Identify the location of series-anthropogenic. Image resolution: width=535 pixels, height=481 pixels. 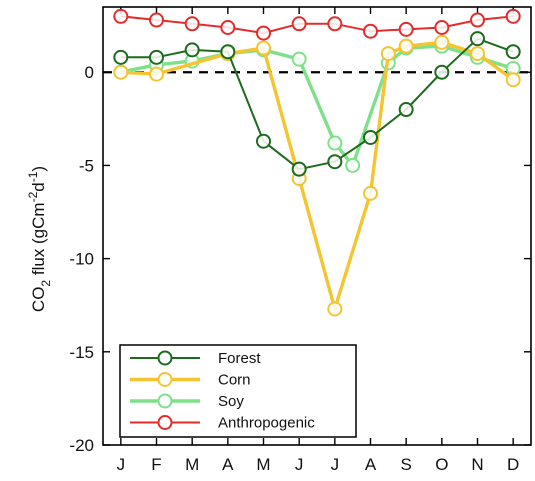
(317, 24).